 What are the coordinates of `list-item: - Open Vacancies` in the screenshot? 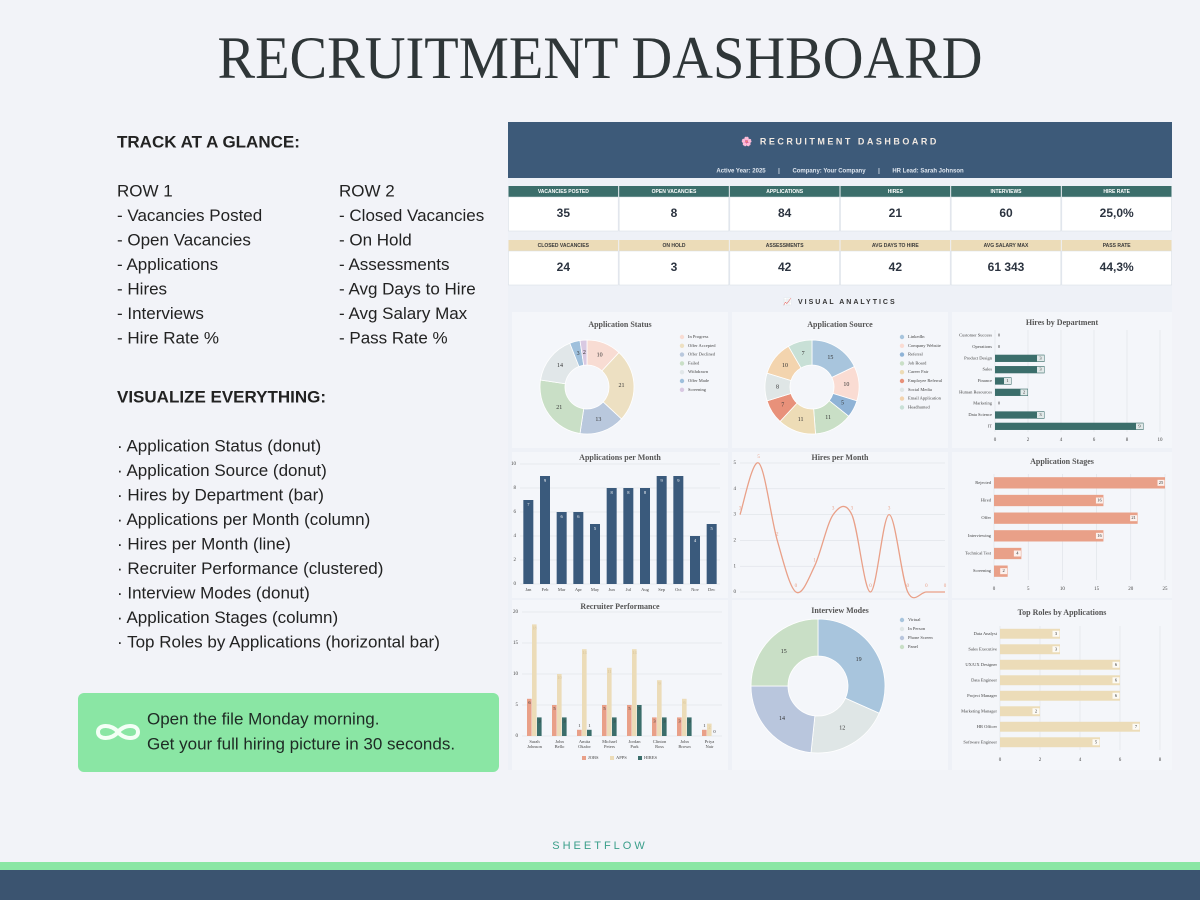 It's located at (184, 239).